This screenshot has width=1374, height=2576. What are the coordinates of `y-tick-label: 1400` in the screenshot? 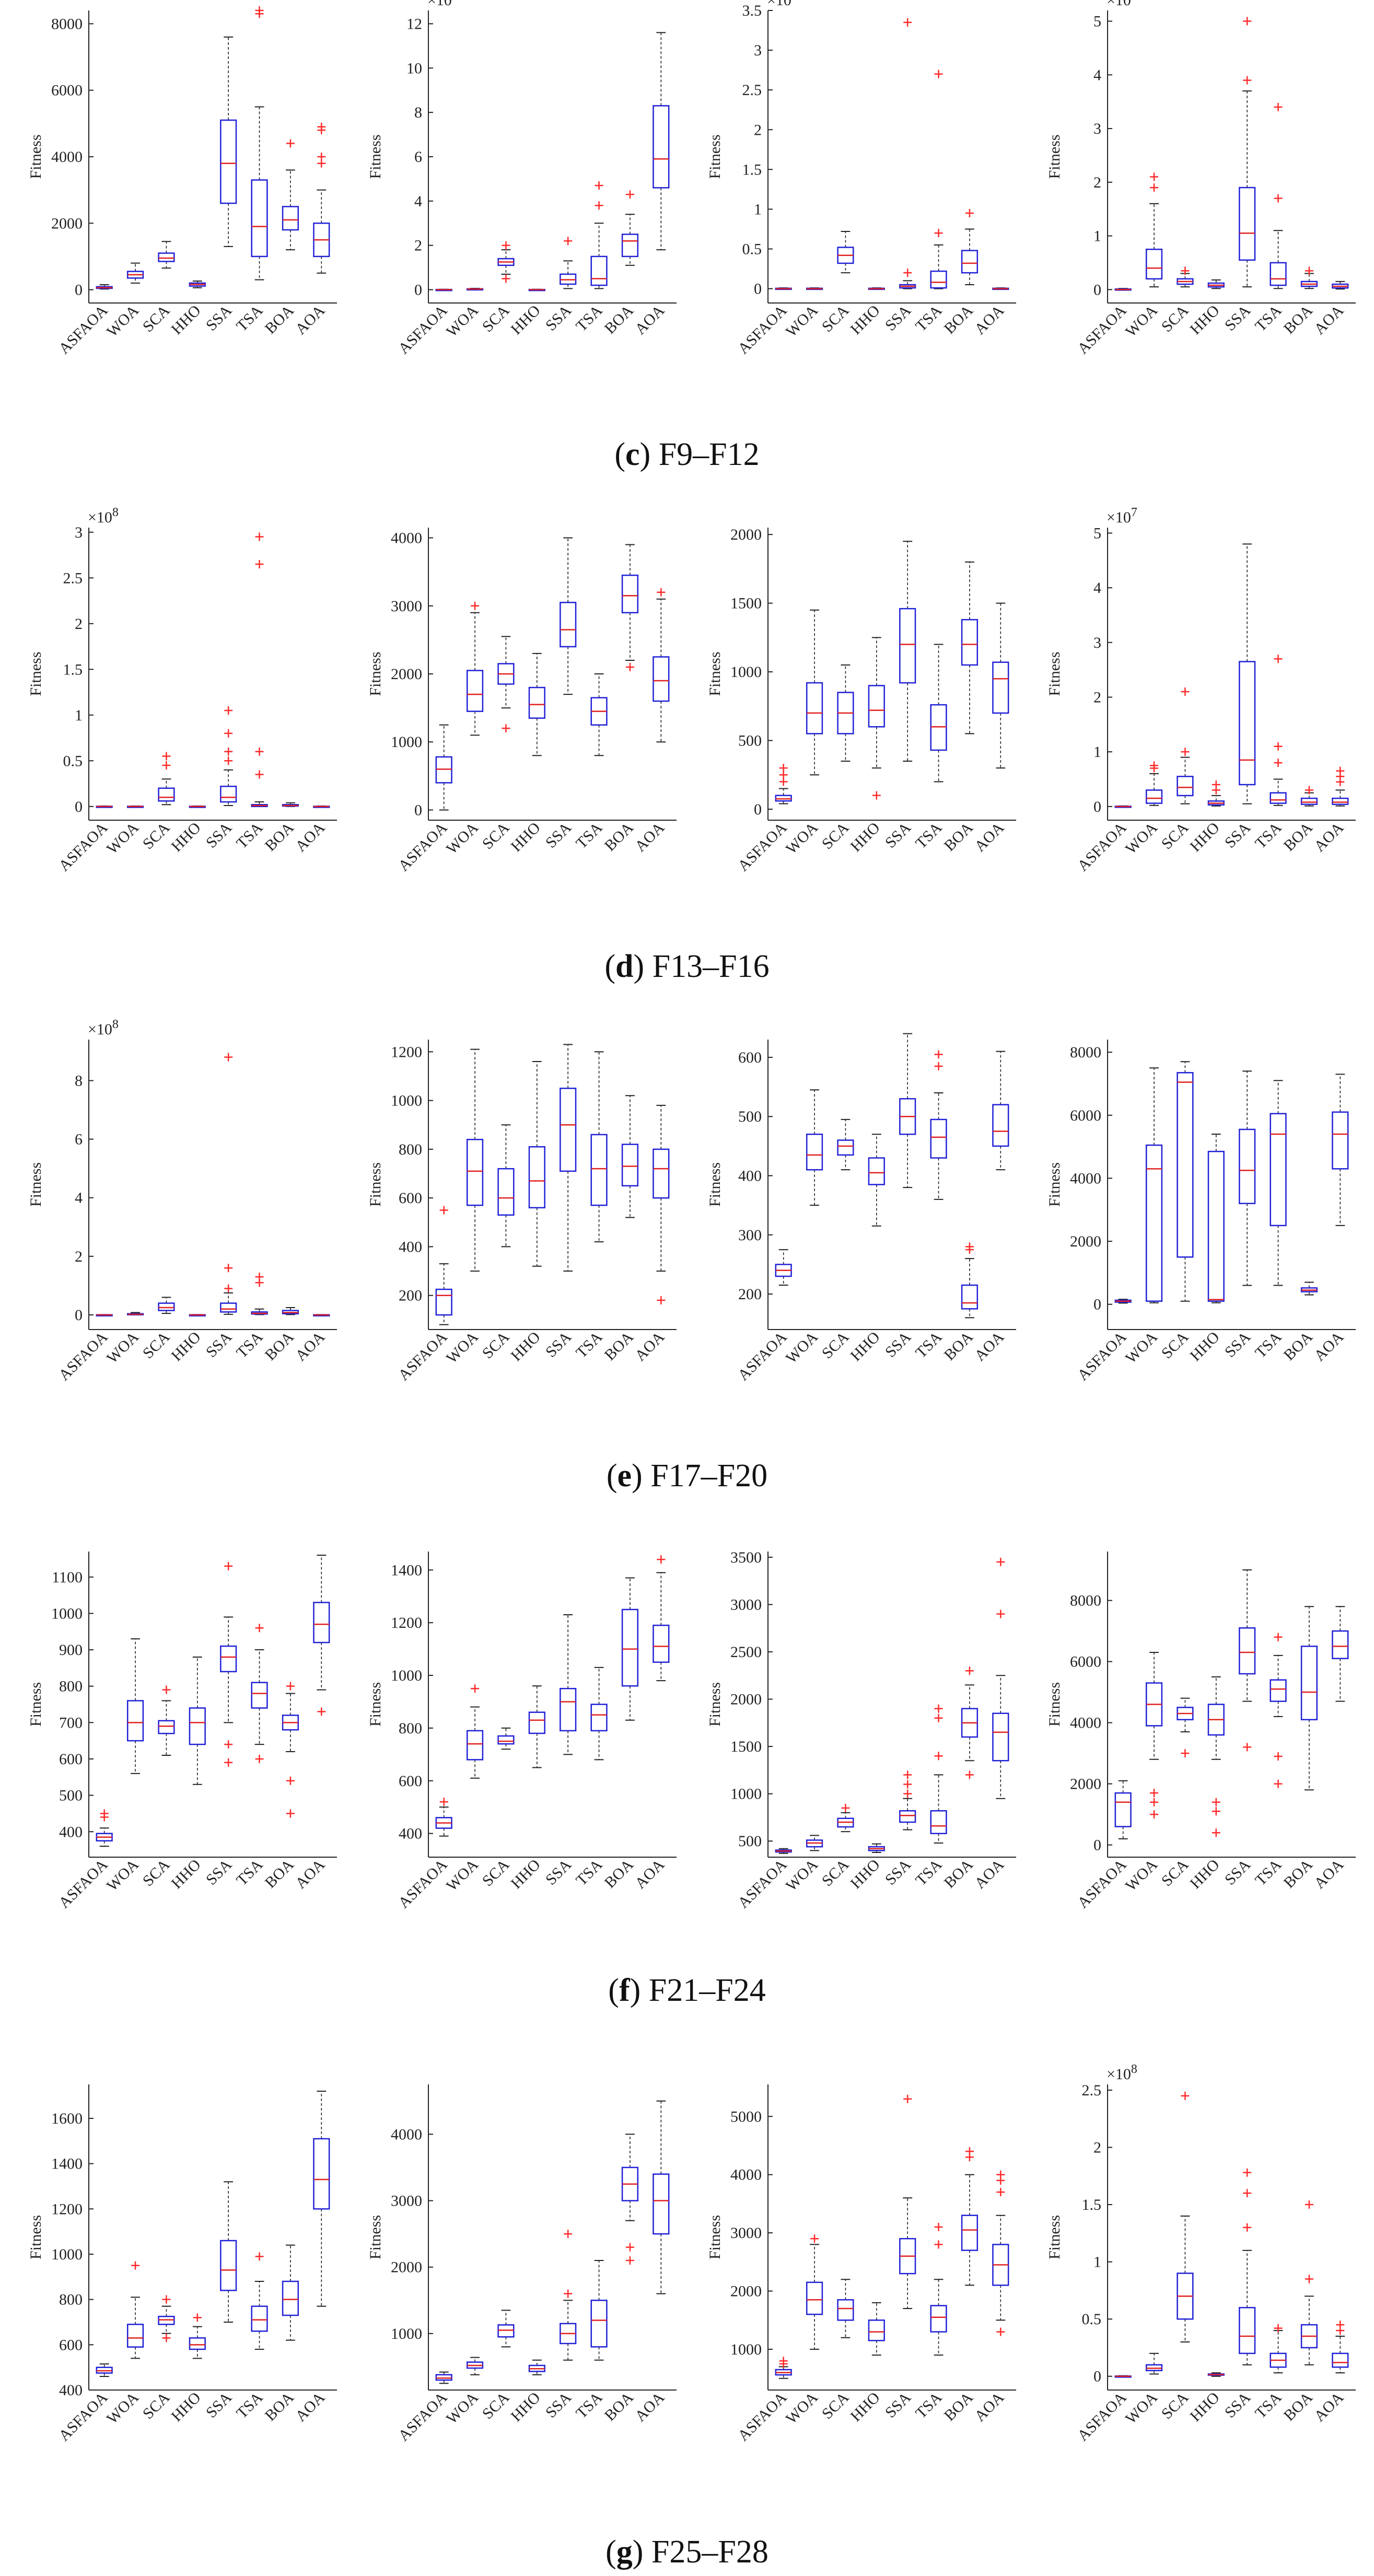 It's located at (67, 2164).